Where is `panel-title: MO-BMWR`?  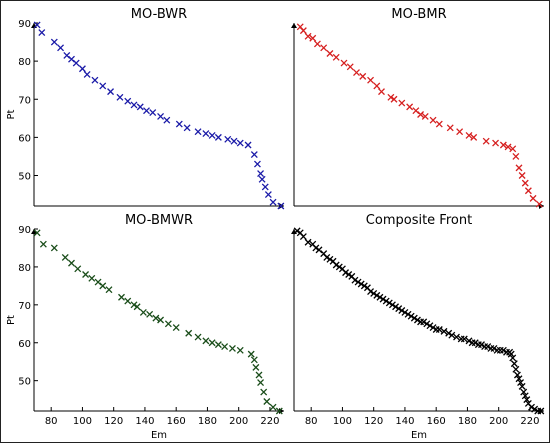
panel-title: MO-BMWR is located at coordinates (159, 220).